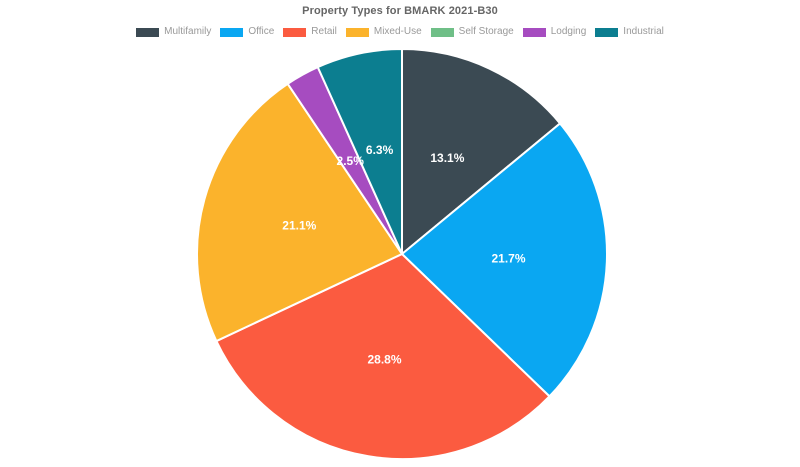 The height and width of the screenshot is (467, 800). I want to click on legend-label-multifamily: Multifamily, so click(188, 31).